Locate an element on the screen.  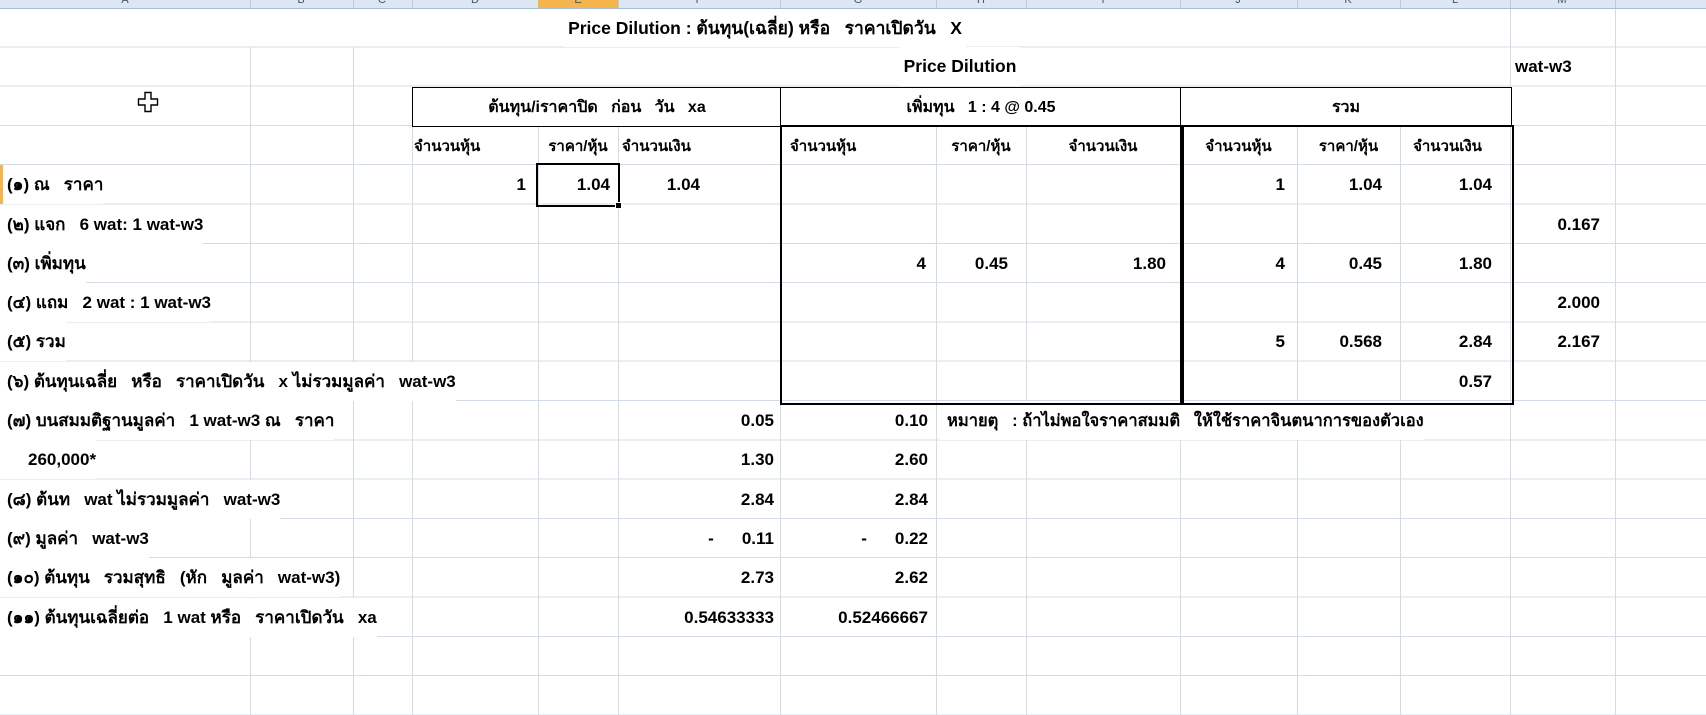
column-header-i: I is located at coordinates (1103, 3).